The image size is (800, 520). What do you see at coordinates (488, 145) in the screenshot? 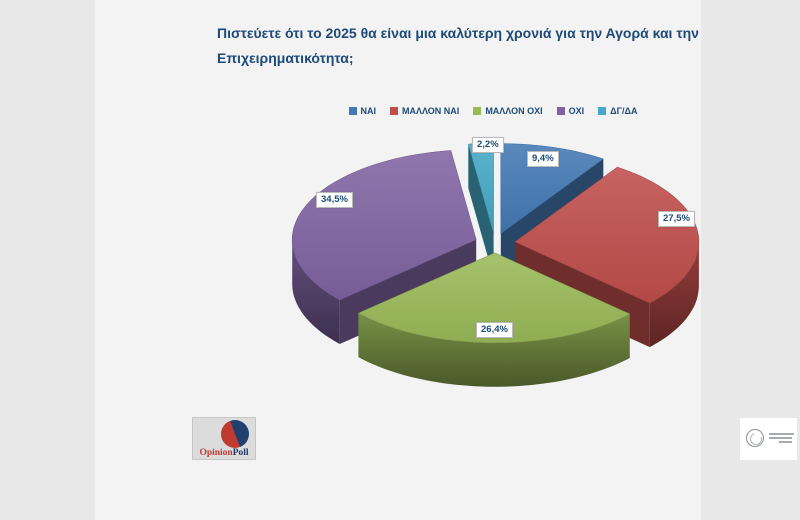
I see `data-label-dg-da: 2,2%` at bounding box center [488, 145].